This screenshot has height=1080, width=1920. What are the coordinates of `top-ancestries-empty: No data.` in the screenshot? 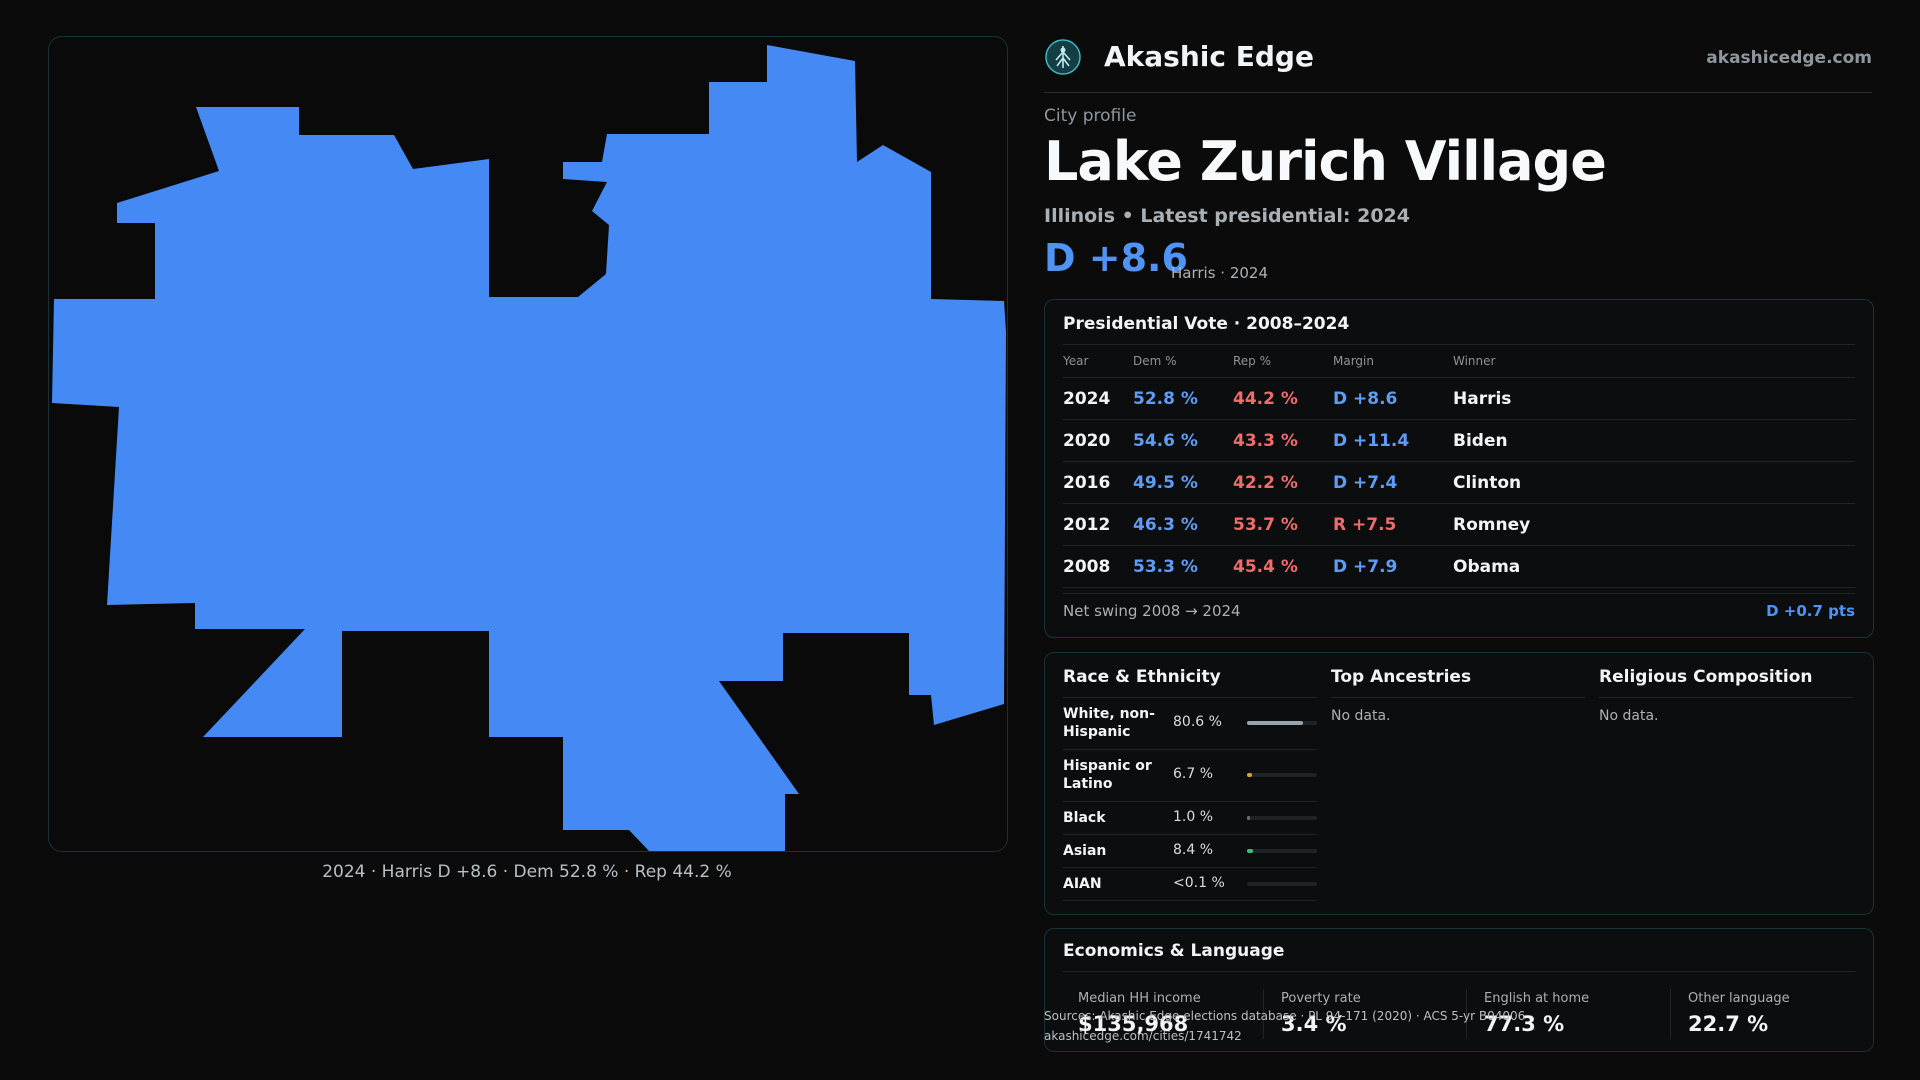 It's located at (1361, 716).